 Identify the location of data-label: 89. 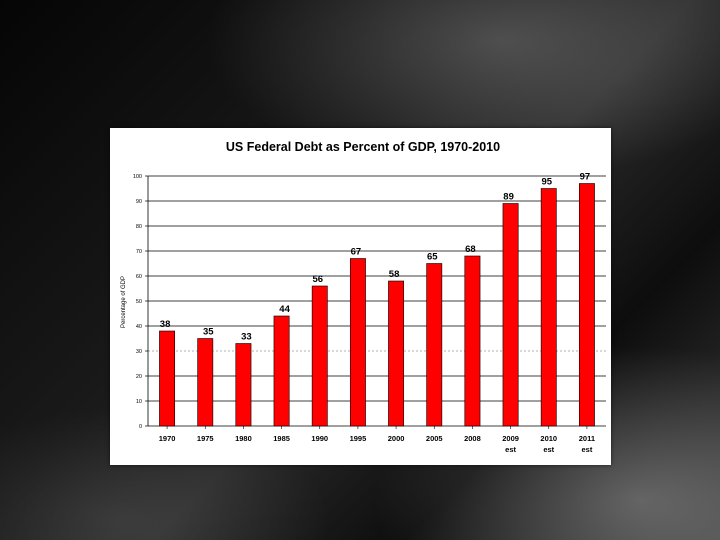
(508, 197).